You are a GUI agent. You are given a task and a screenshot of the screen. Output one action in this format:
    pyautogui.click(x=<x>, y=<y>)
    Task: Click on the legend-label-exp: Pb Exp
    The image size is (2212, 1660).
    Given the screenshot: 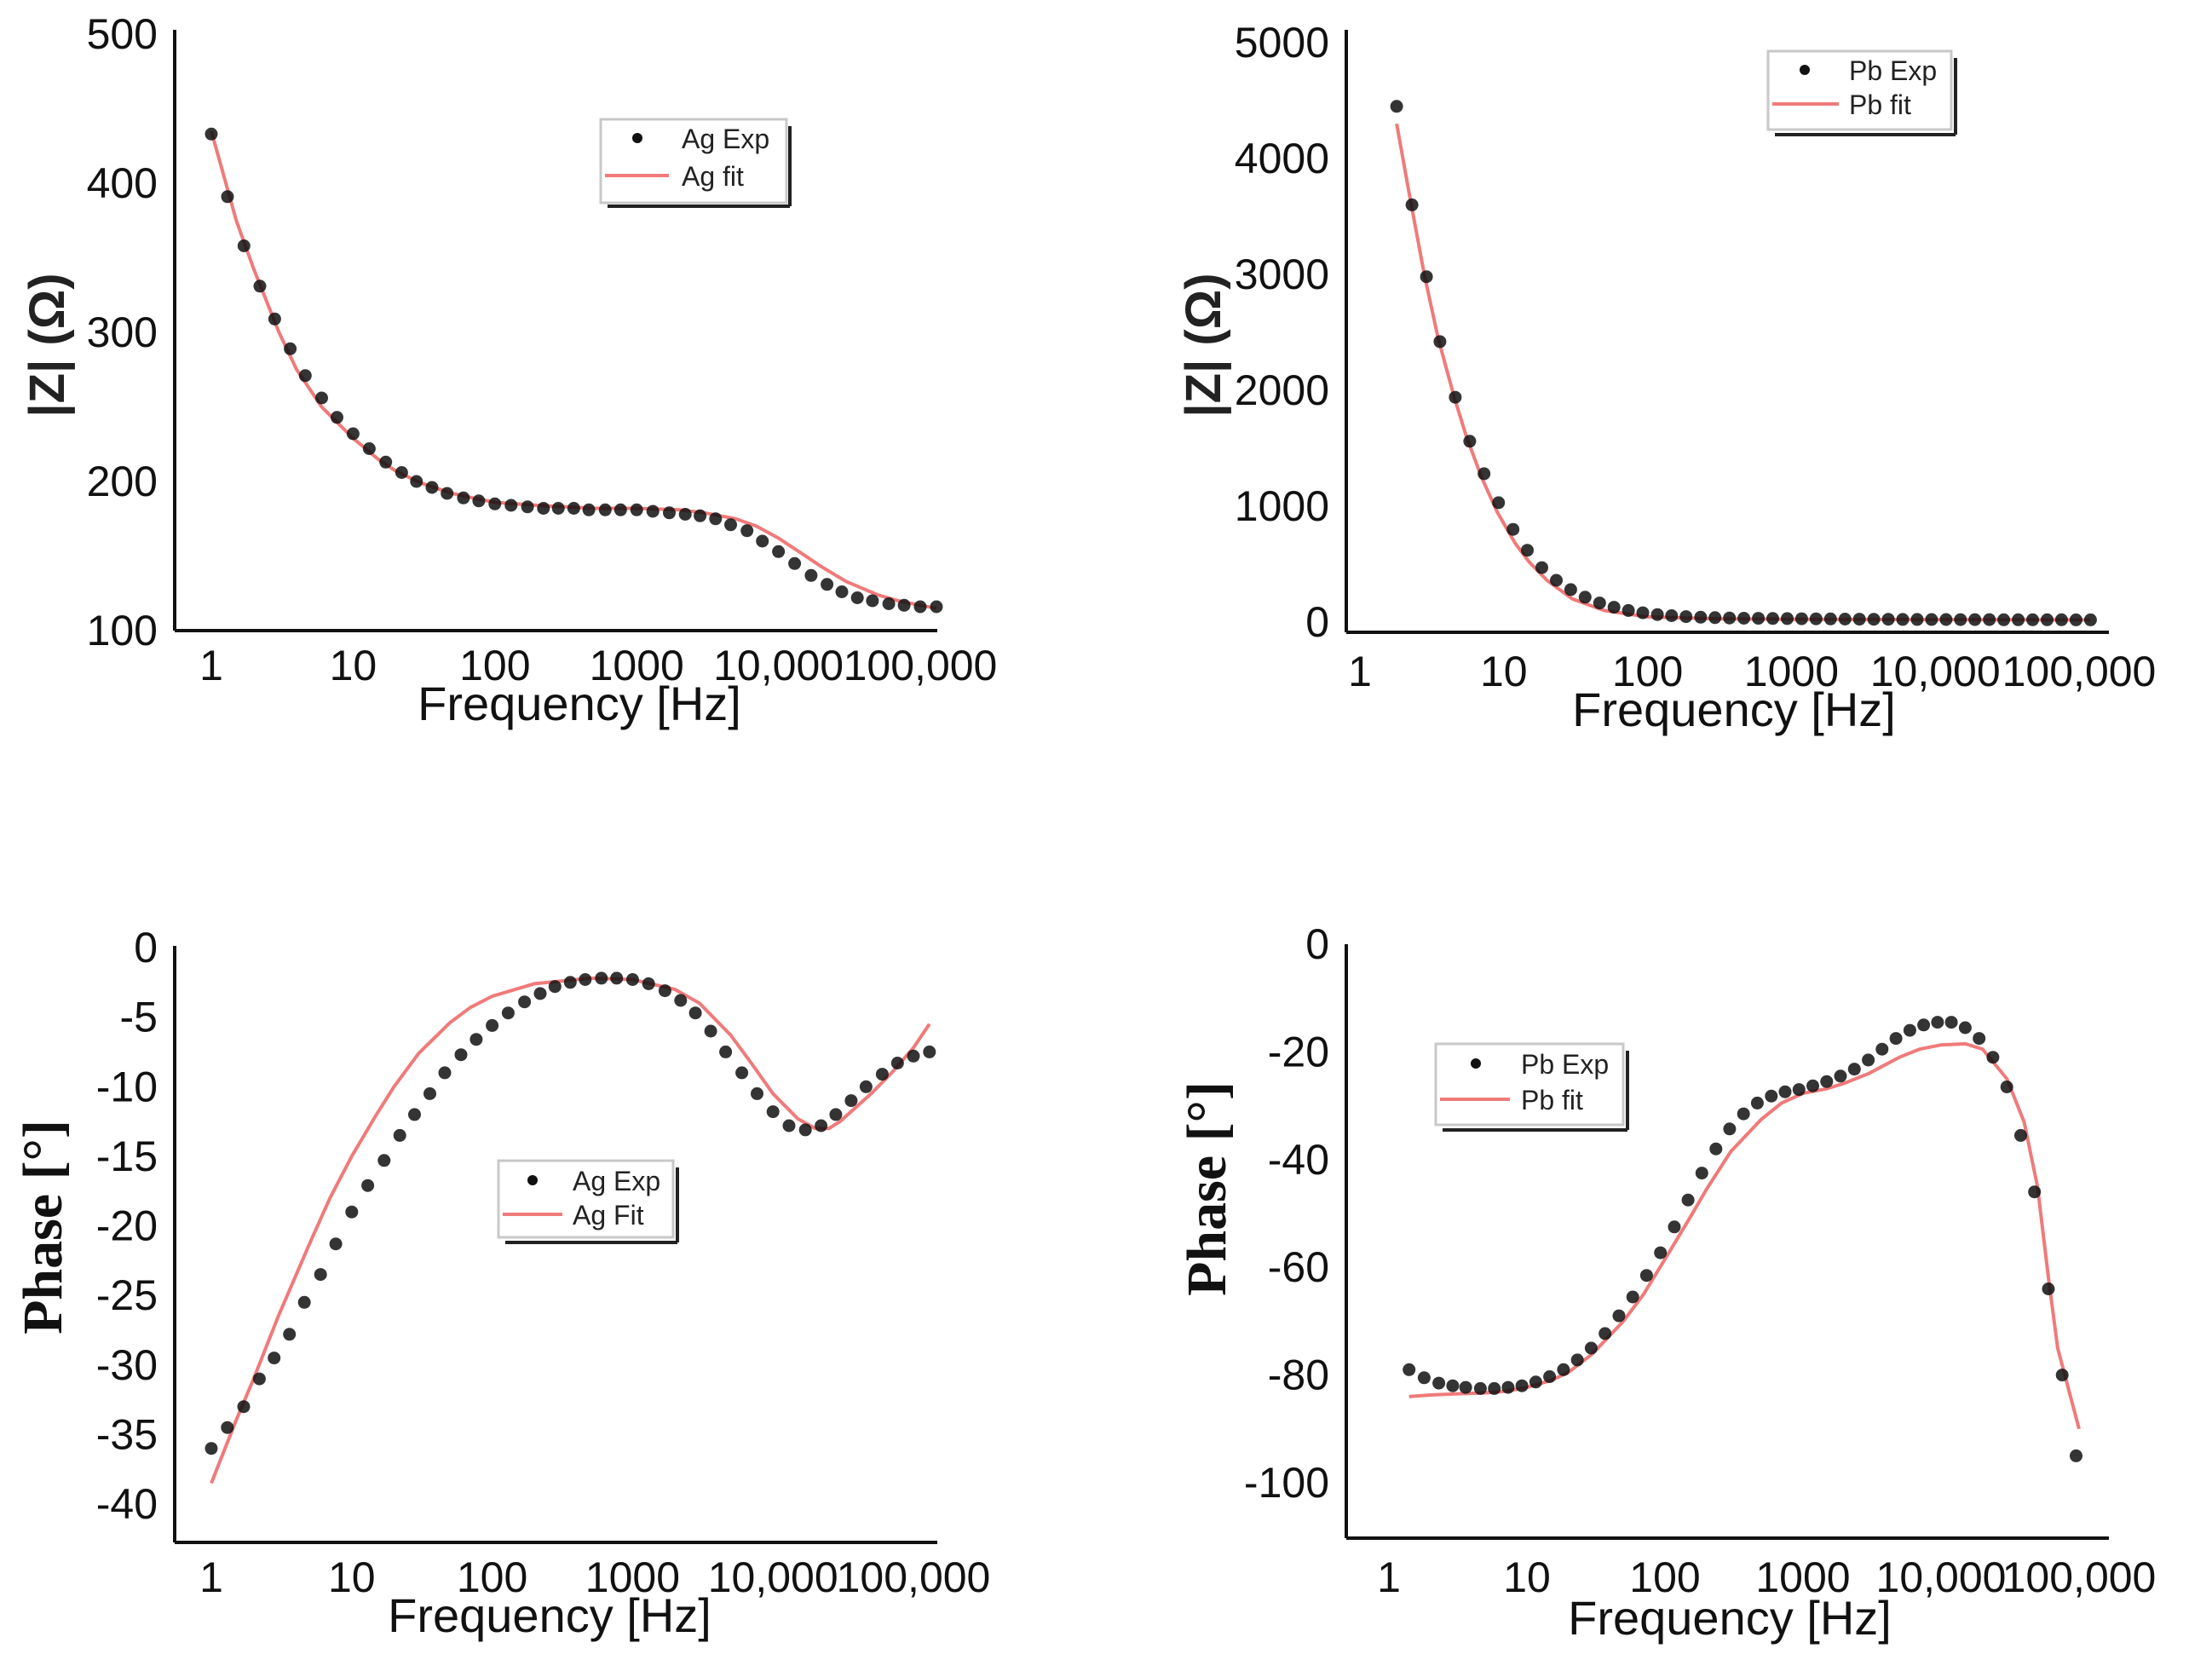 What is the action you would take?
    pyautogui.click(x=1893, y=70)
    